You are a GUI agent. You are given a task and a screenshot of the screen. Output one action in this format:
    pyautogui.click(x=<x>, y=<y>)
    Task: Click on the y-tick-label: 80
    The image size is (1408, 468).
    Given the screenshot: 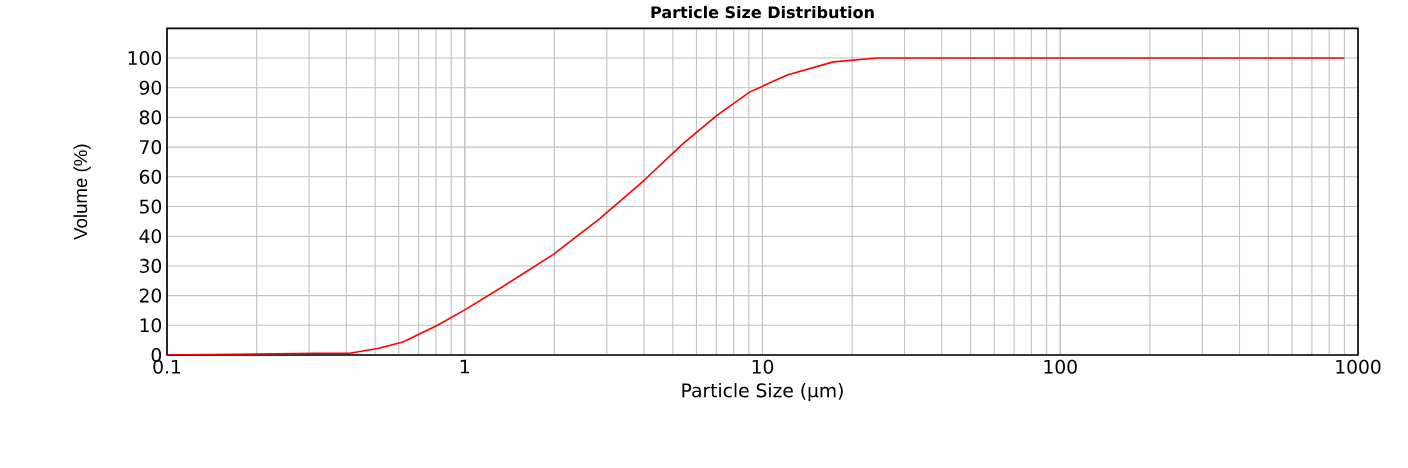 What is the action you would take?
    pyautogui.click(x=150, y=117)
    